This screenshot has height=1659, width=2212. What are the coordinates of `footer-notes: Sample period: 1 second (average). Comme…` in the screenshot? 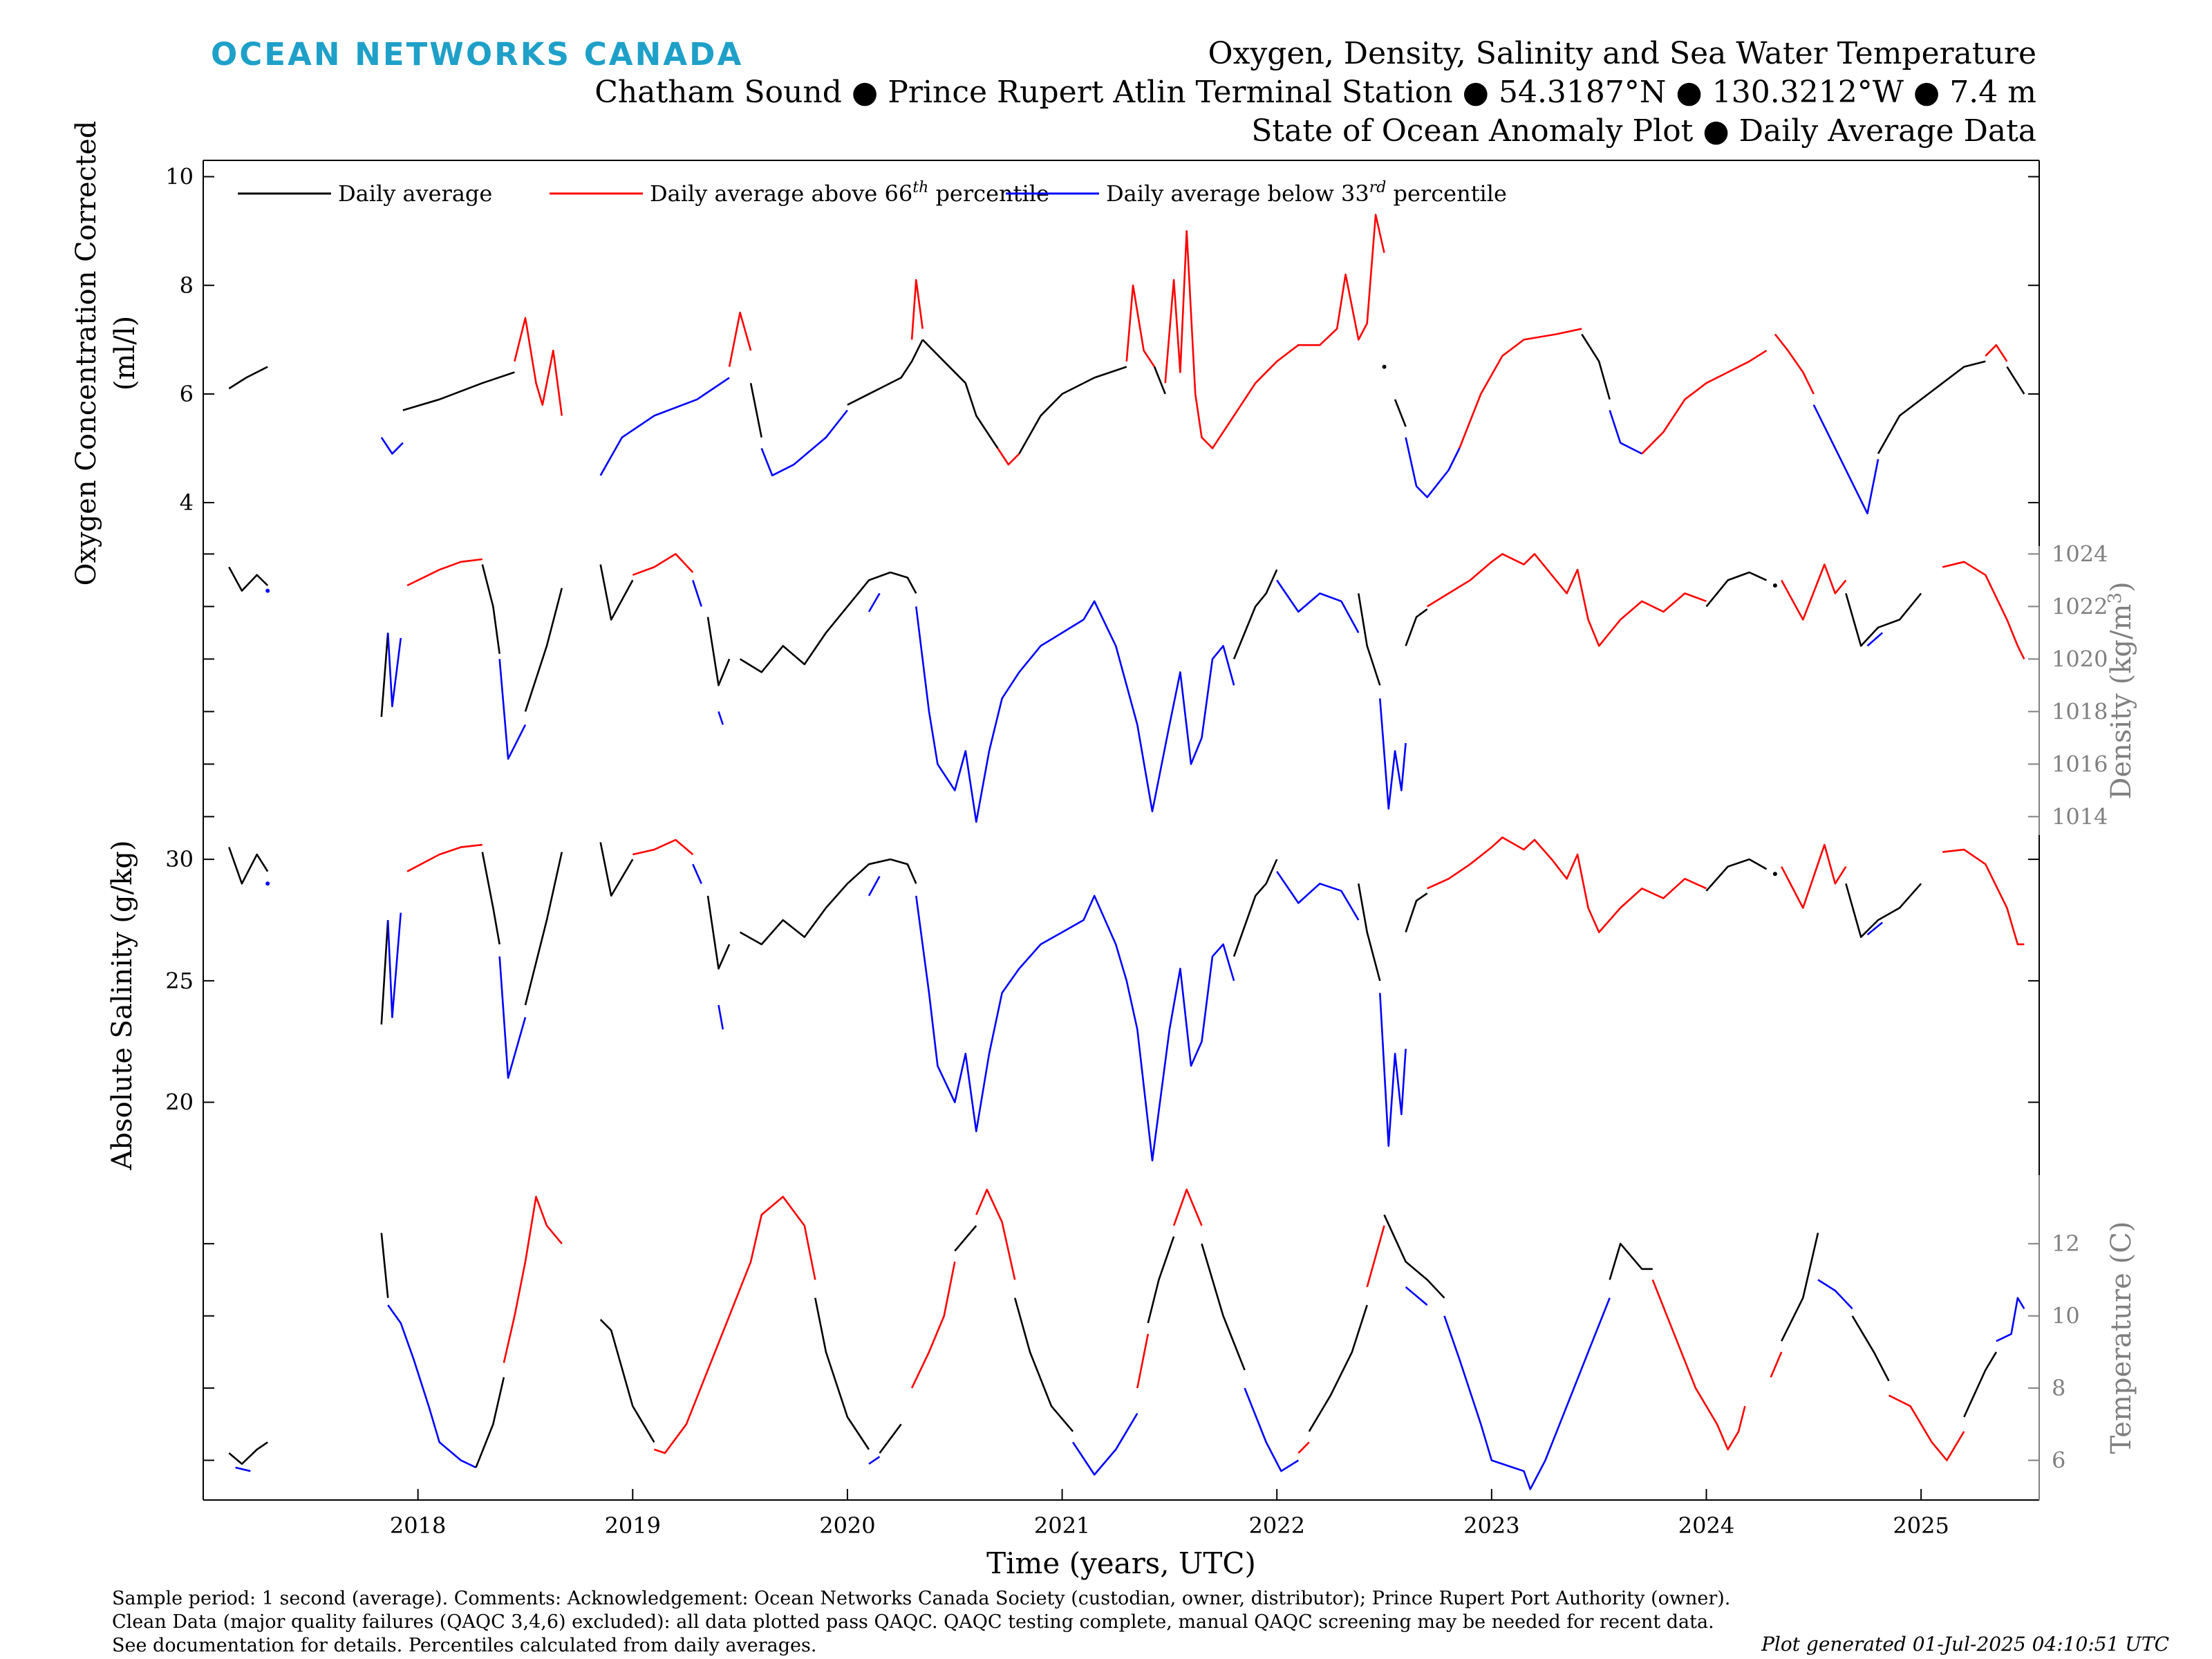 It's located at (921, 1623).